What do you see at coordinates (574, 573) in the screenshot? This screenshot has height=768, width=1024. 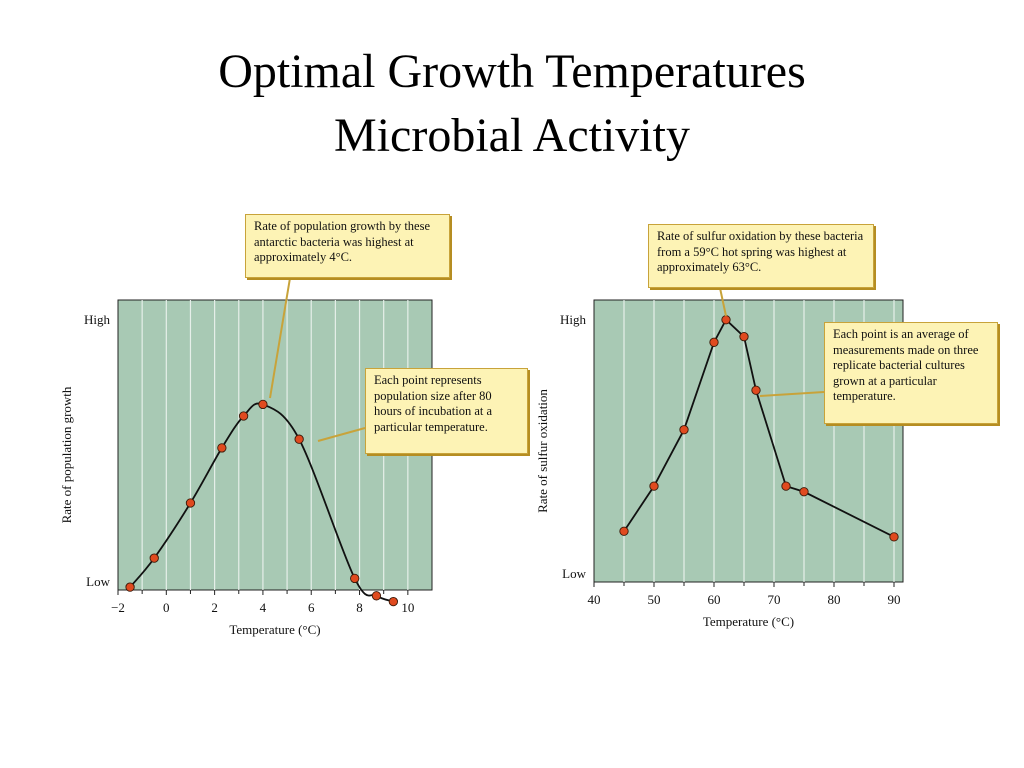 I see `sulfur-y-low-label: Low` at bounding box center [574, 573].